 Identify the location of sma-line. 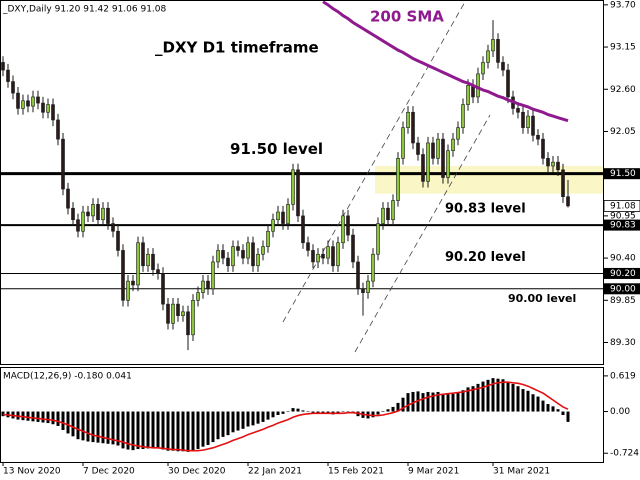
(445, 61).